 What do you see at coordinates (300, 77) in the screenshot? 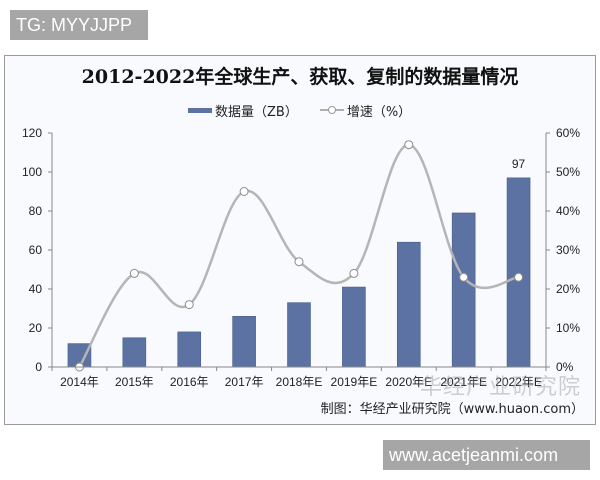
I see `chart-title: 2012-2022年全球生产、获取、复制的数据量情况` at bounding box center [300, 77].